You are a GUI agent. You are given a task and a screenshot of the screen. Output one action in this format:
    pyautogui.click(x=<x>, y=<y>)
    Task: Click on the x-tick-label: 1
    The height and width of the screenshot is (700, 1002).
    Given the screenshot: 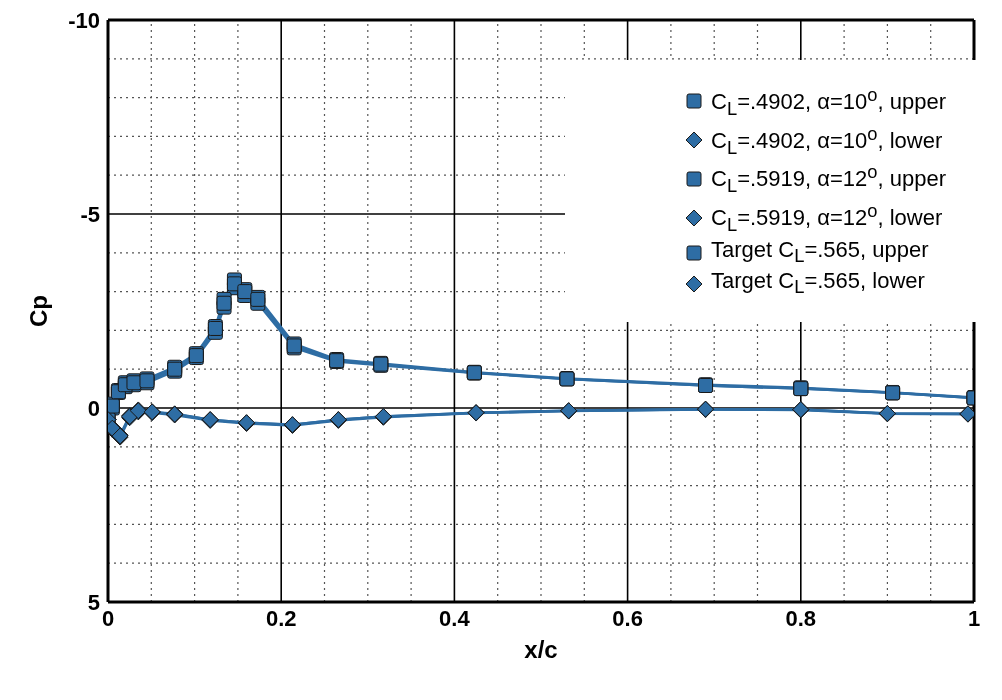 What is the action you would take?
    pyautogui.click(x=974, y=618)
    